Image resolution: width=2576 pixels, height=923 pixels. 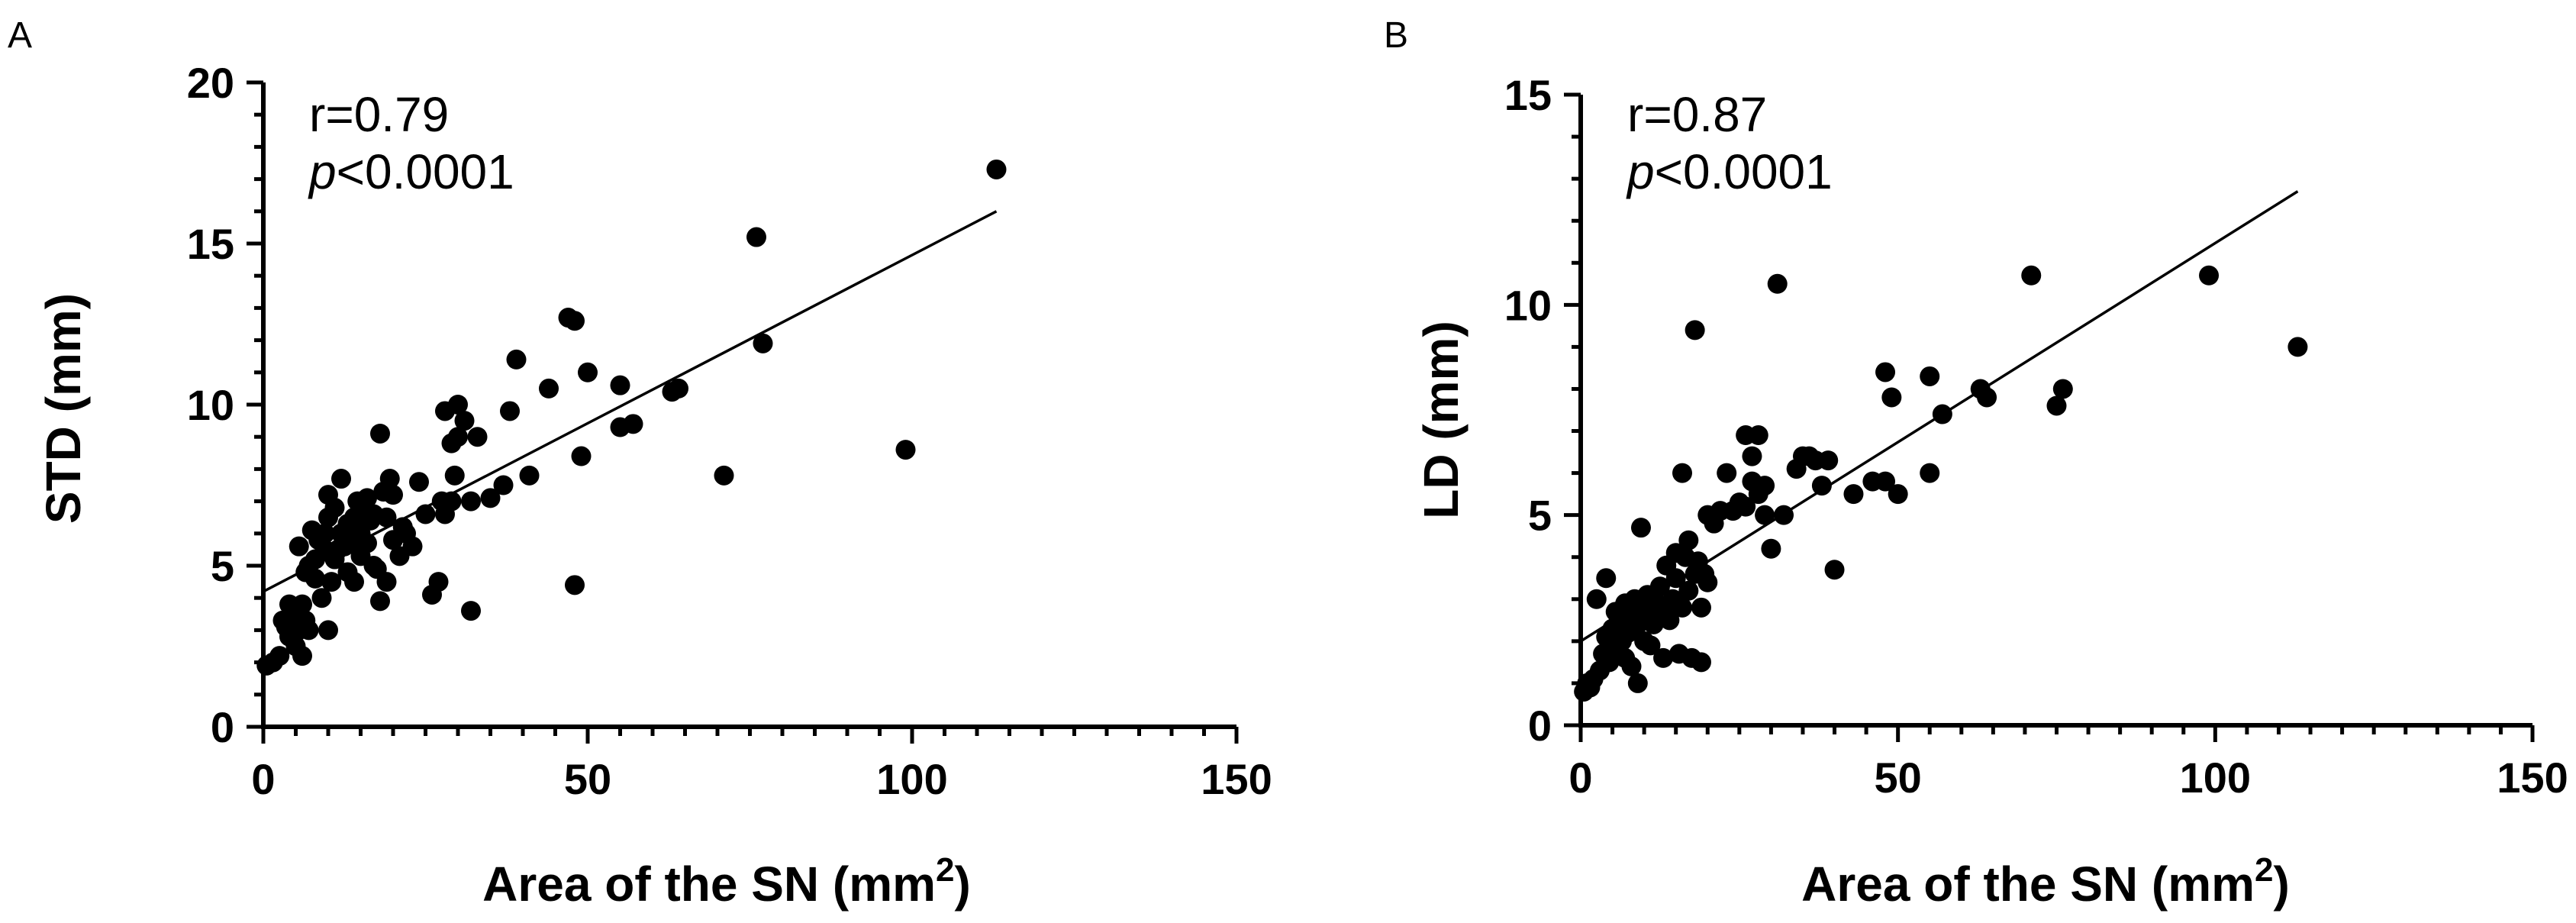 I want to click on panel-a-y-tick-label: 20, so click(x=211, y=83).